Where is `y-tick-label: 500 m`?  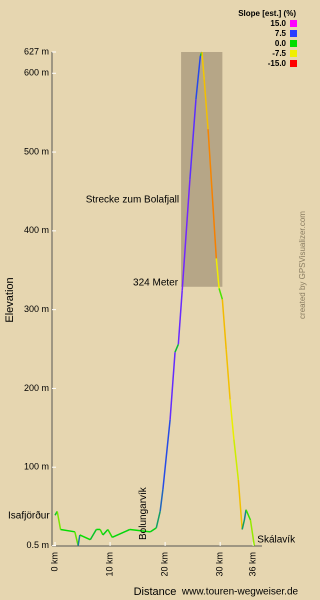 y-tick-label: 500 m is located at coordinates (36, 151).